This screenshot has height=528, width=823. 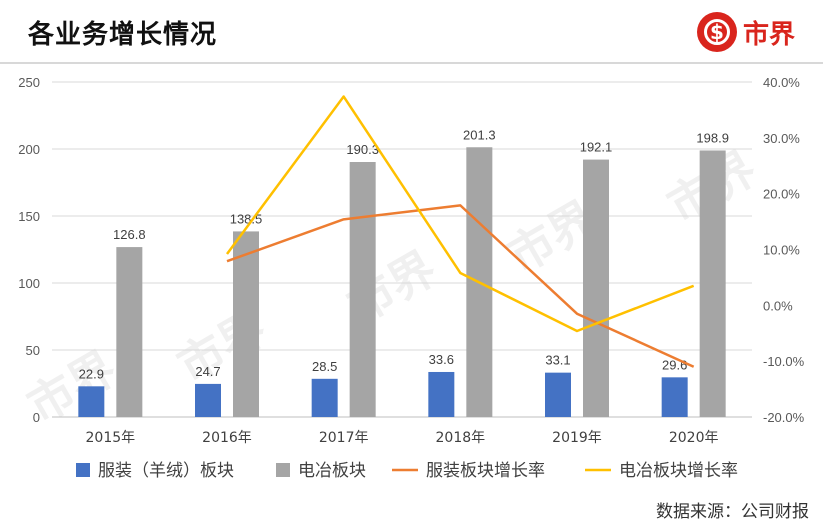 I want to click on y-right-tick-label: -10.0%, so click(x=784, y=361).